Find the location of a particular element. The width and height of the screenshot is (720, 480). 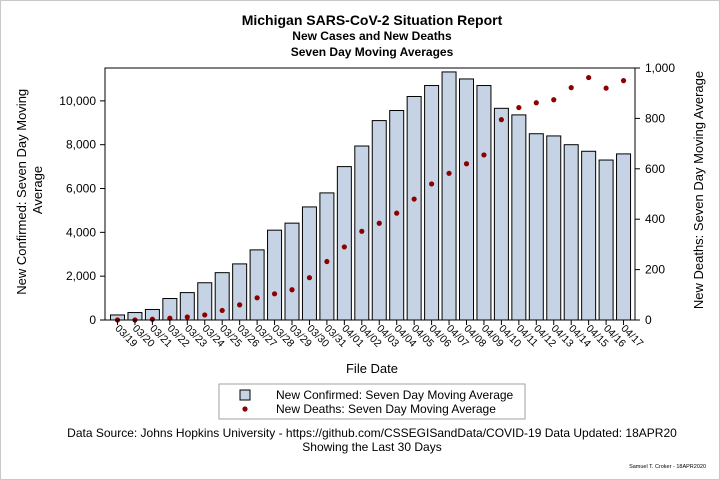

legend-item-deaths: New Deaths: Seven Day Moving Average is located at coordinates (386, 409).